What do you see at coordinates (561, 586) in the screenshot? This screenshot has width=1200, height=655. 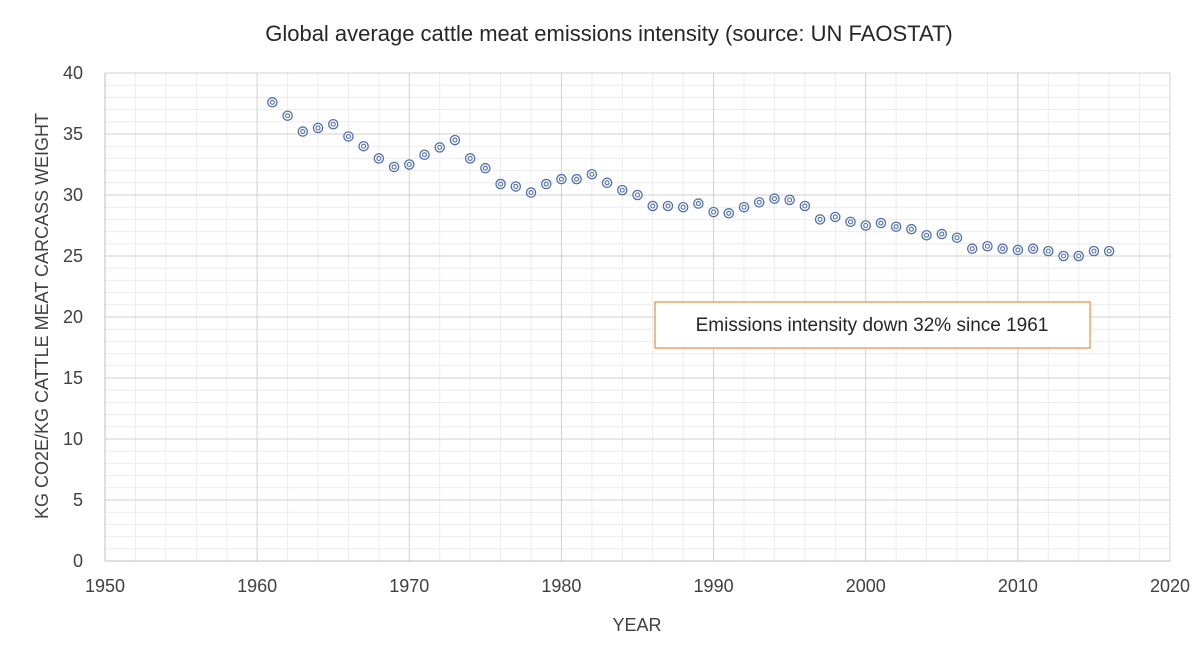 I see `x-tick-label: 1980` at bounding box center [561, 586].